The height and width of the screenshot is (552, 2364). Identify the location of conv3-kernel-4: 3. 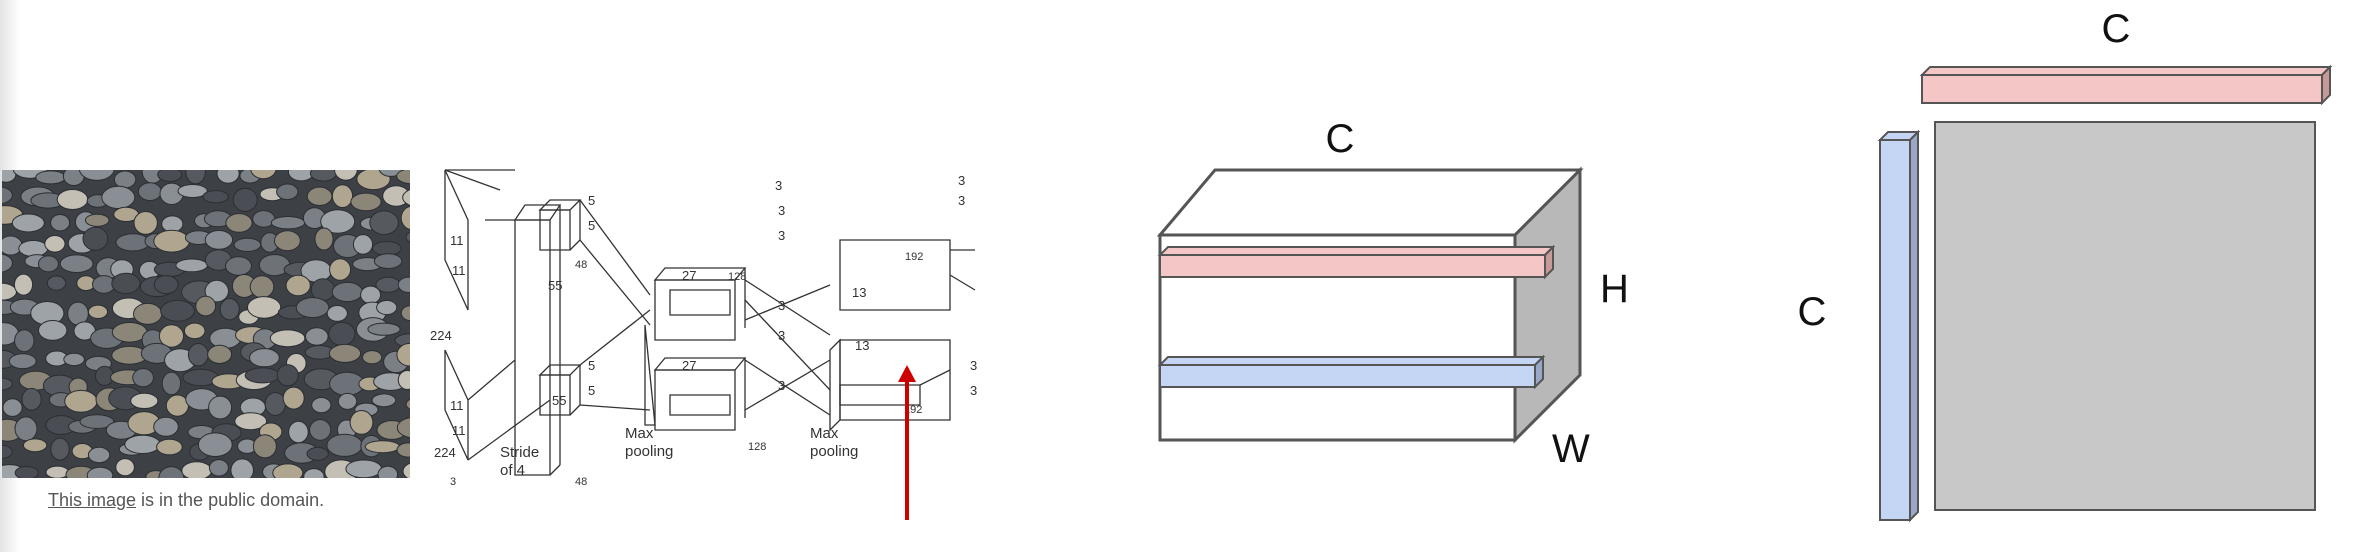
(973, 390).